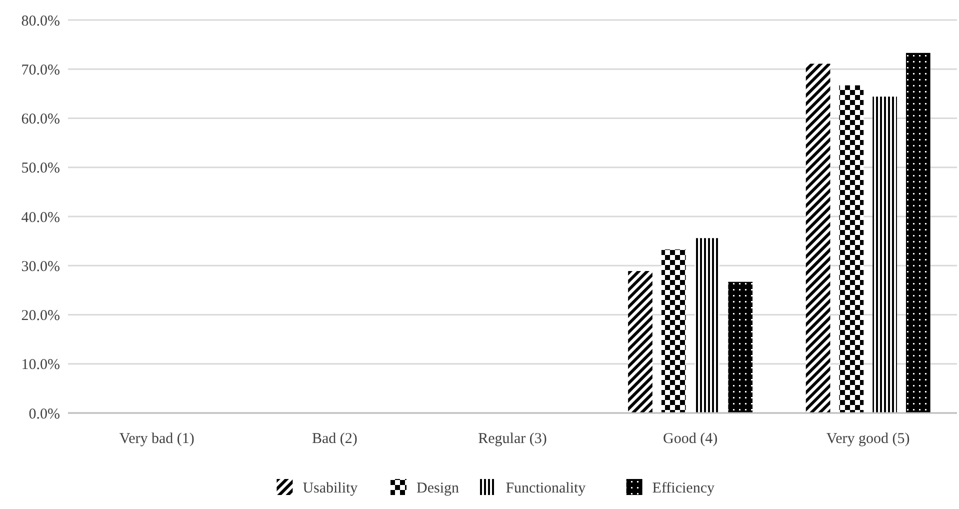  Describe the element at coordinates (40, 70) in the screenshot. I see `y-tick-label: 70.0%` at that location.